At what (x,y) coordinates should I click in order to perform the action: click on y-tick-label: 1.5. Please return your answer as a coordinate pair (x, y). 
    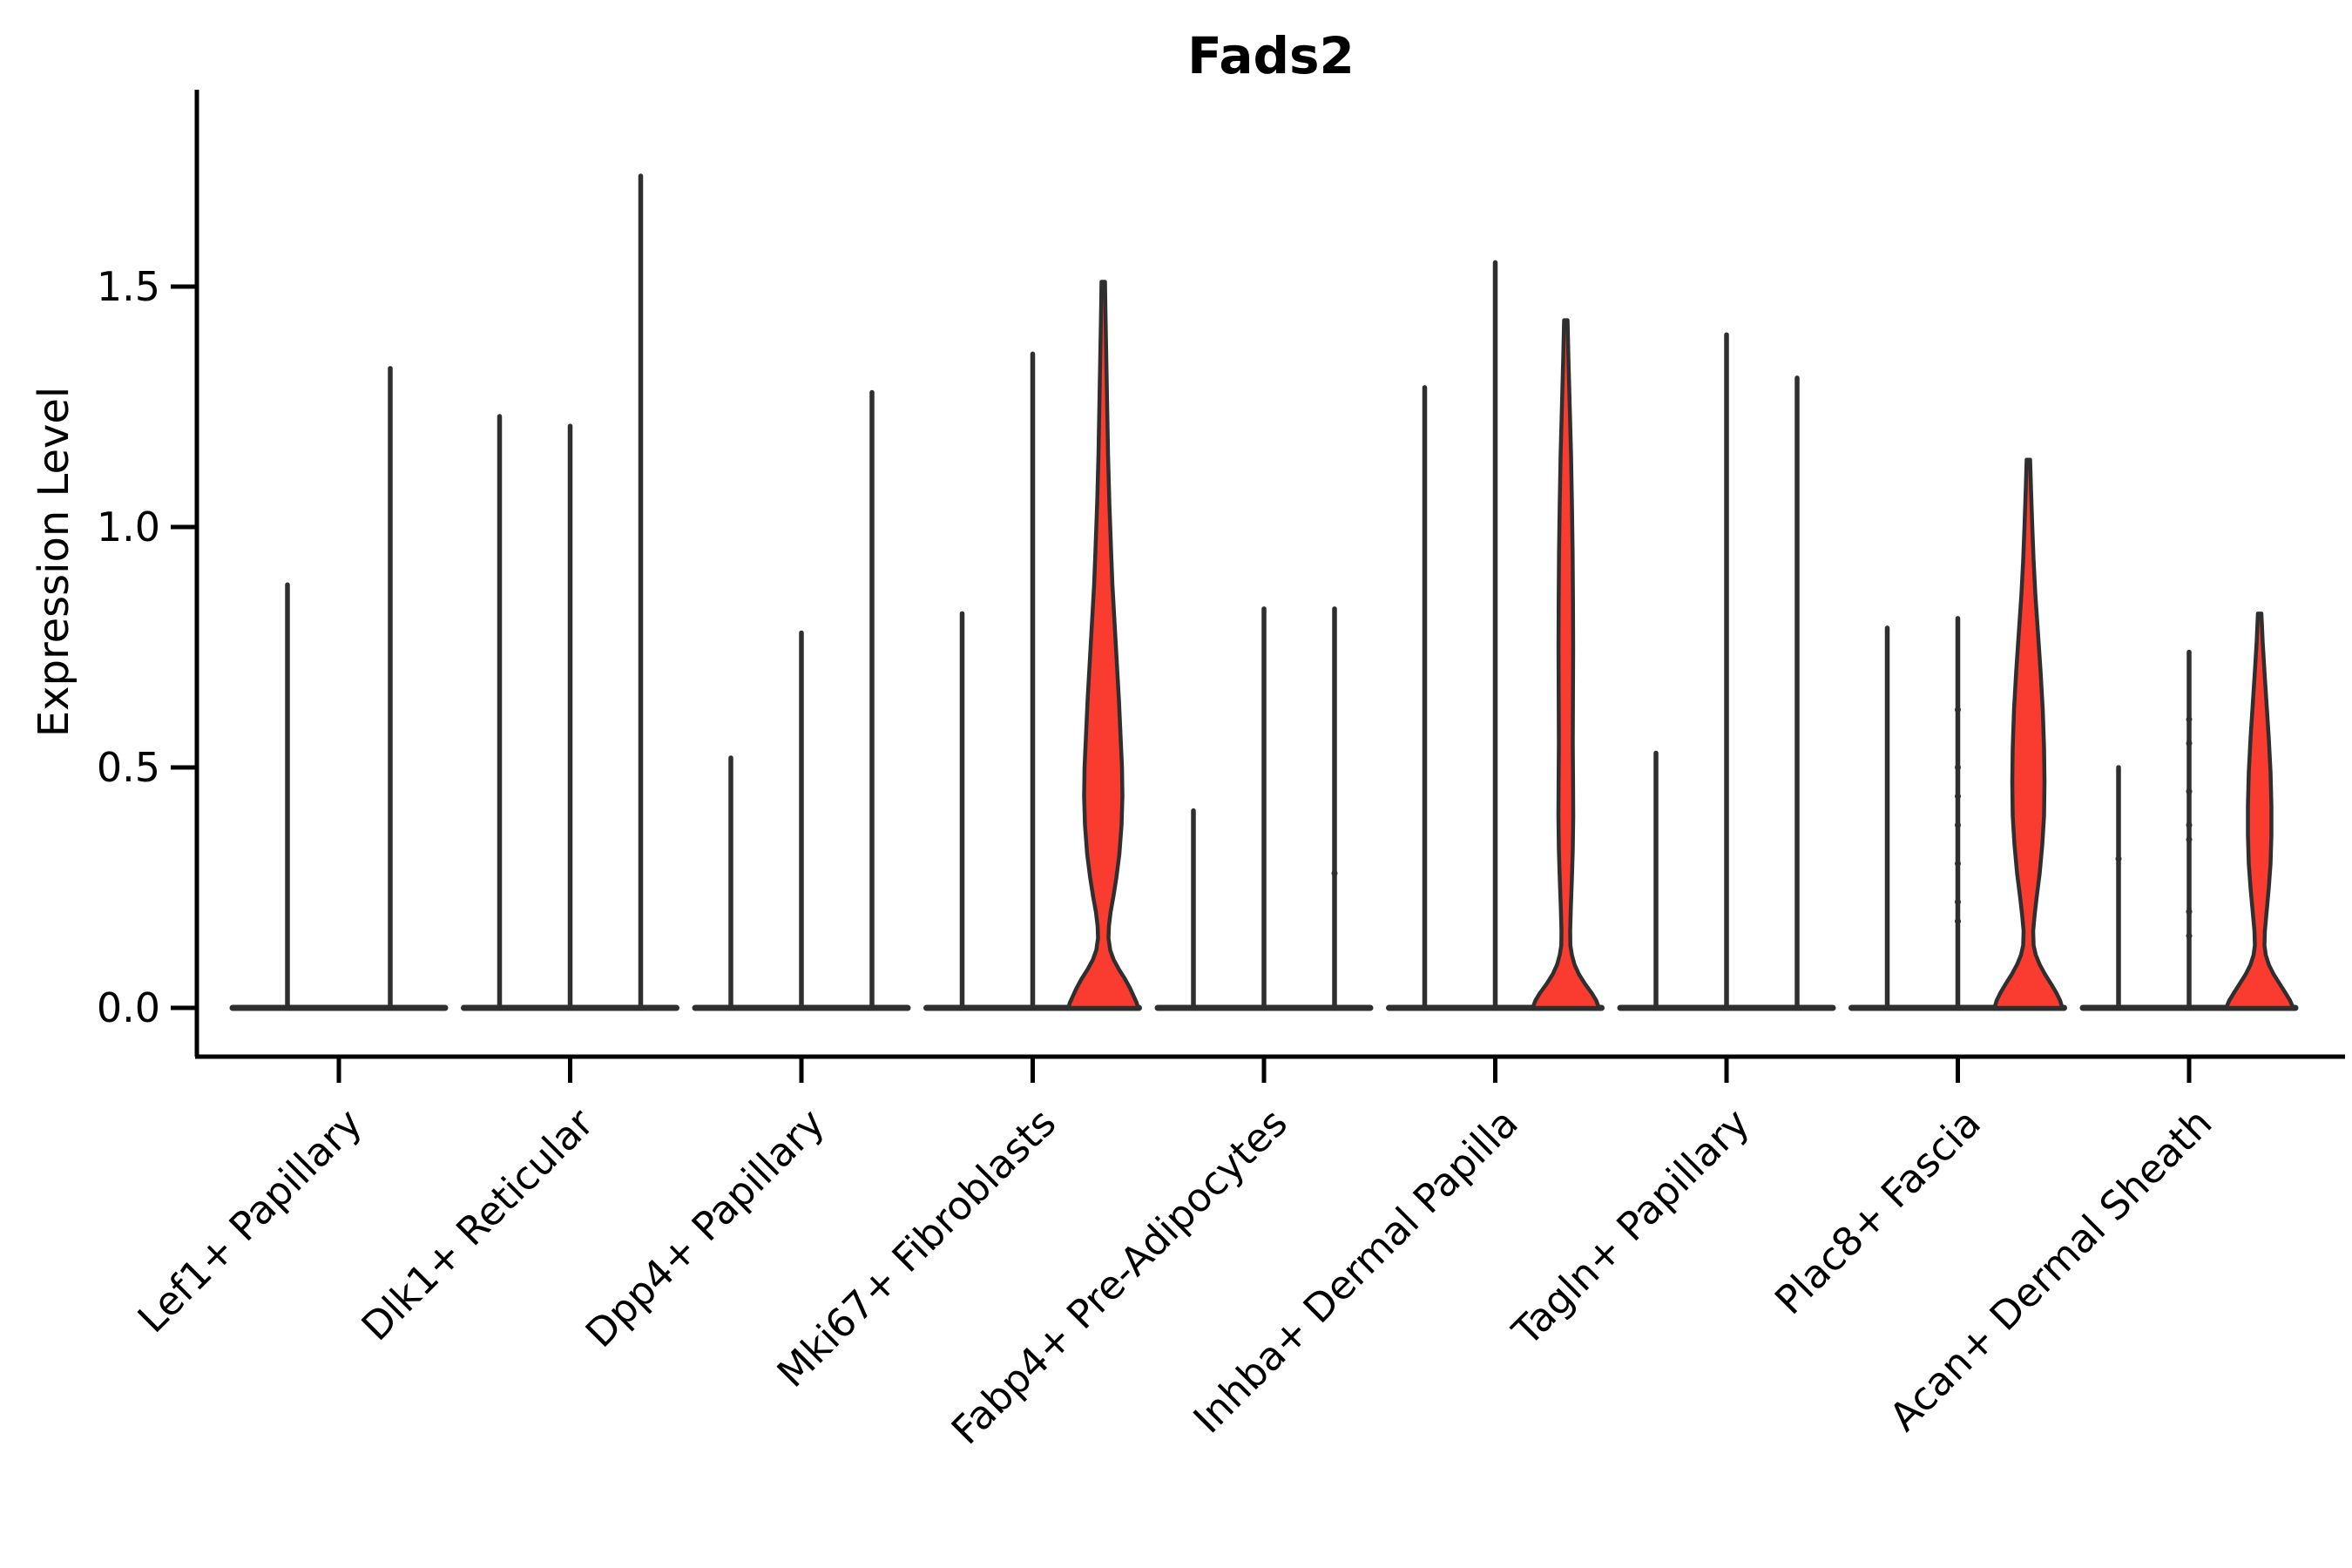
    Looking at the image, I should click on (128, 287).